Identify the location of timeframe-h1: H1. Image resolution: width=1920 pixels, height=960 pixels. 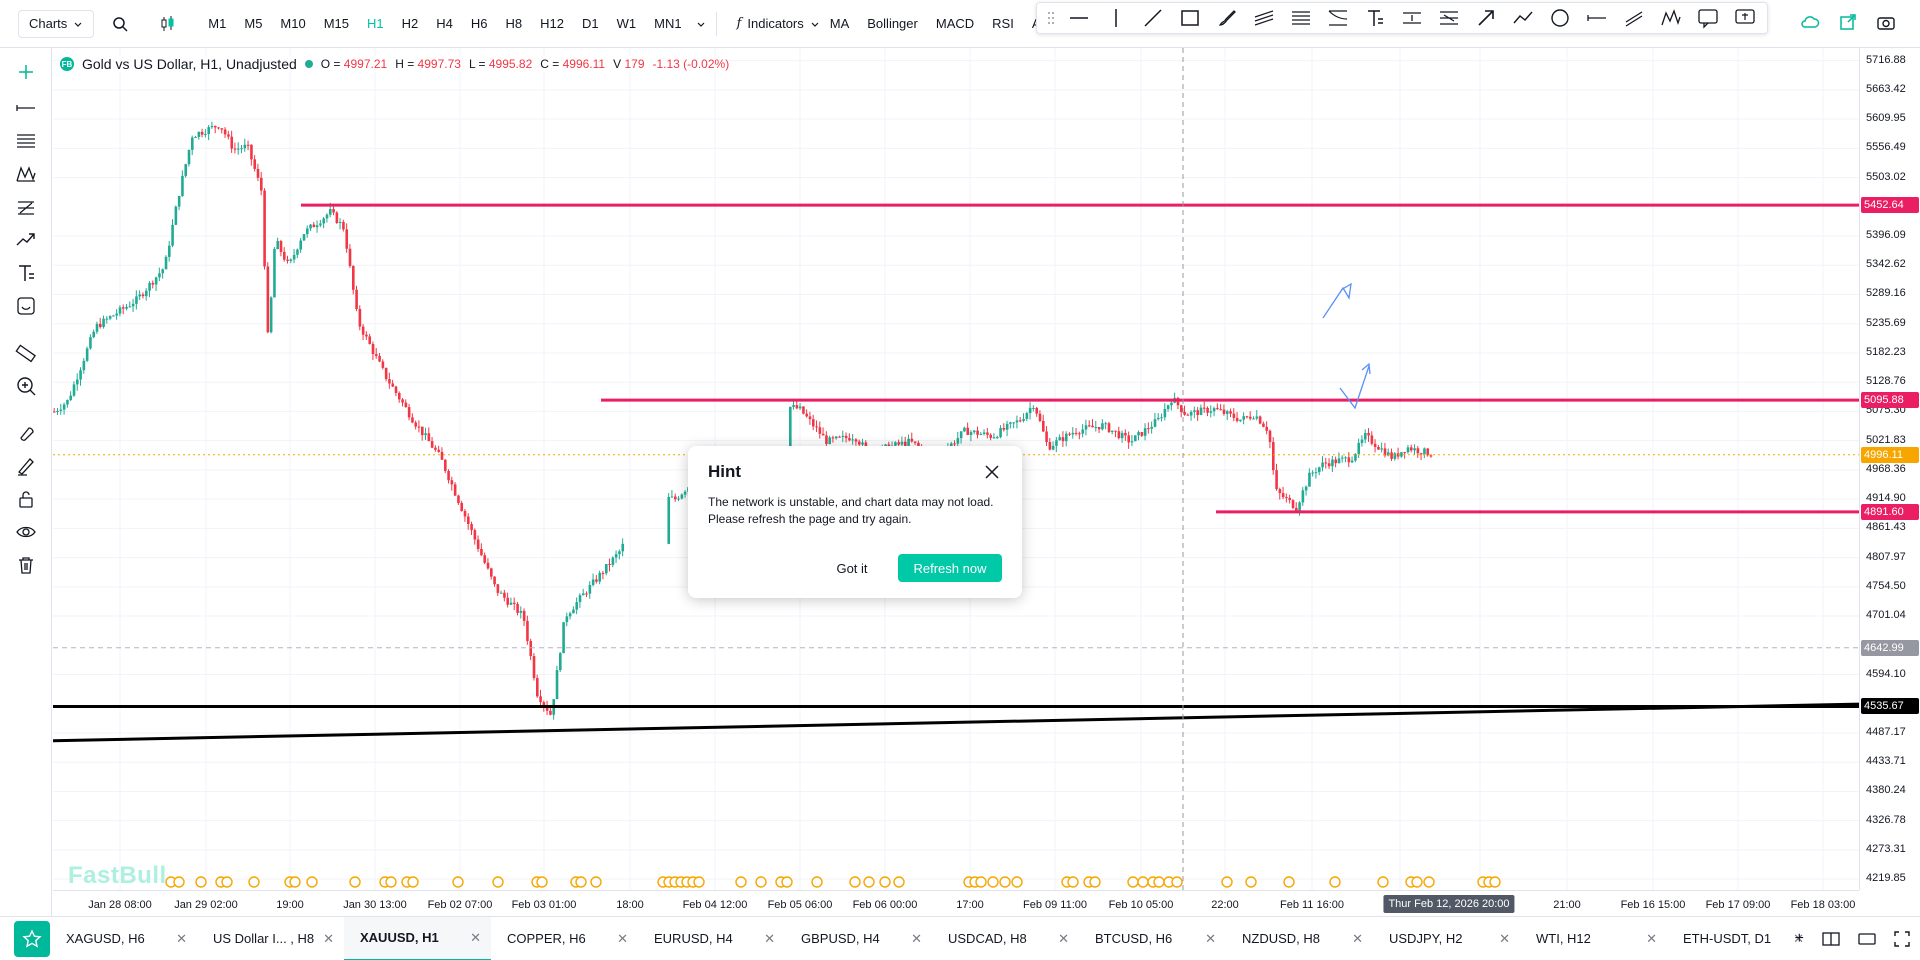
(375, 23).